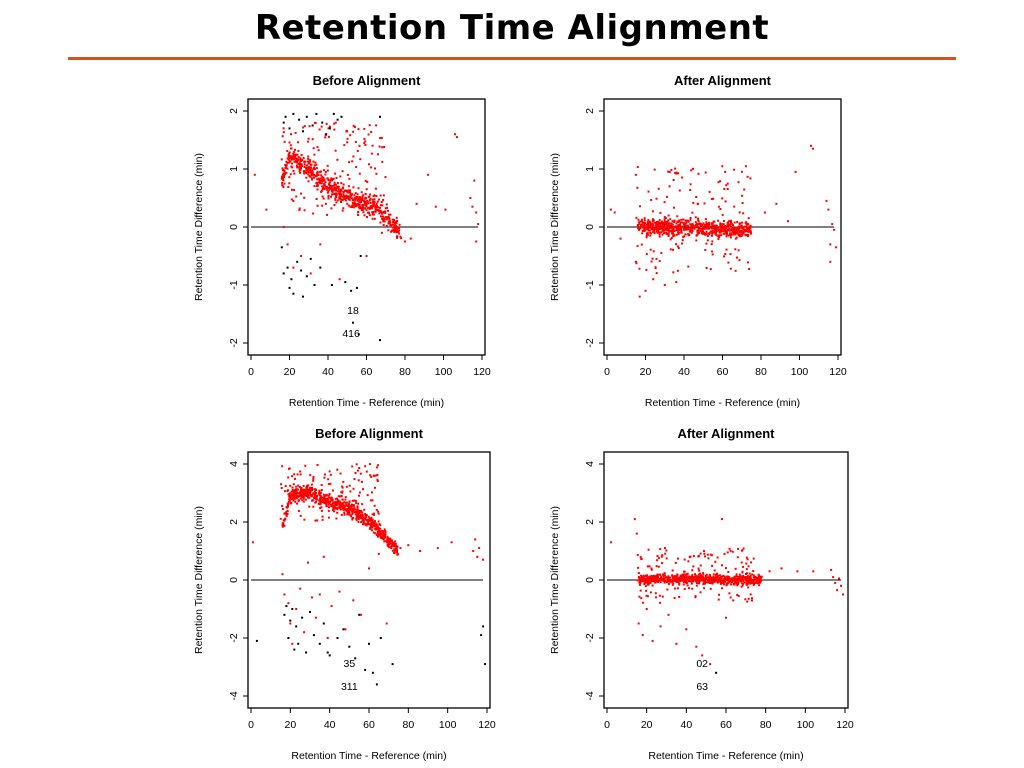  Describe the element at coordinates (408, 725) in the screenshot. I see `p3-xtick-label: 80` at that location.